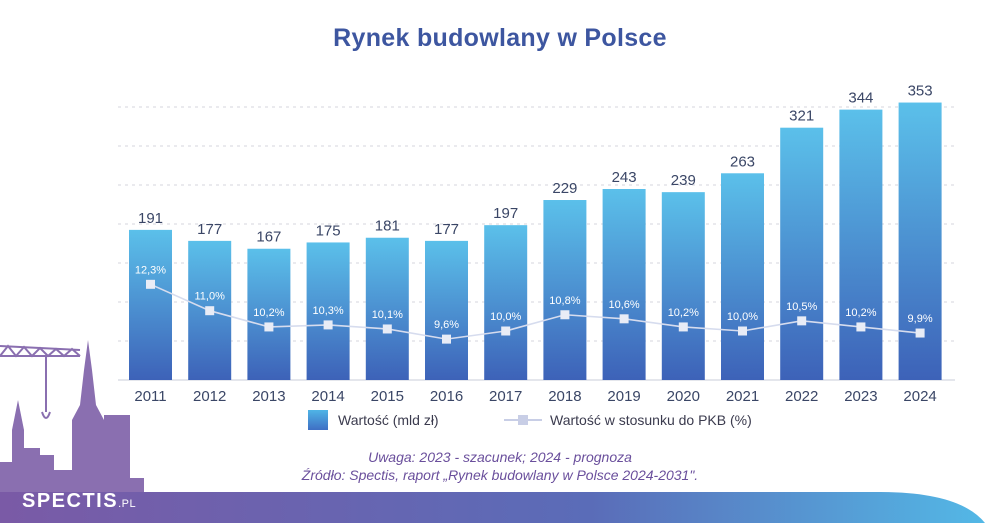  Describe the element at coordinates (535, 311) in the screenshot. I see `gdp-ratio-polyline` at that location.